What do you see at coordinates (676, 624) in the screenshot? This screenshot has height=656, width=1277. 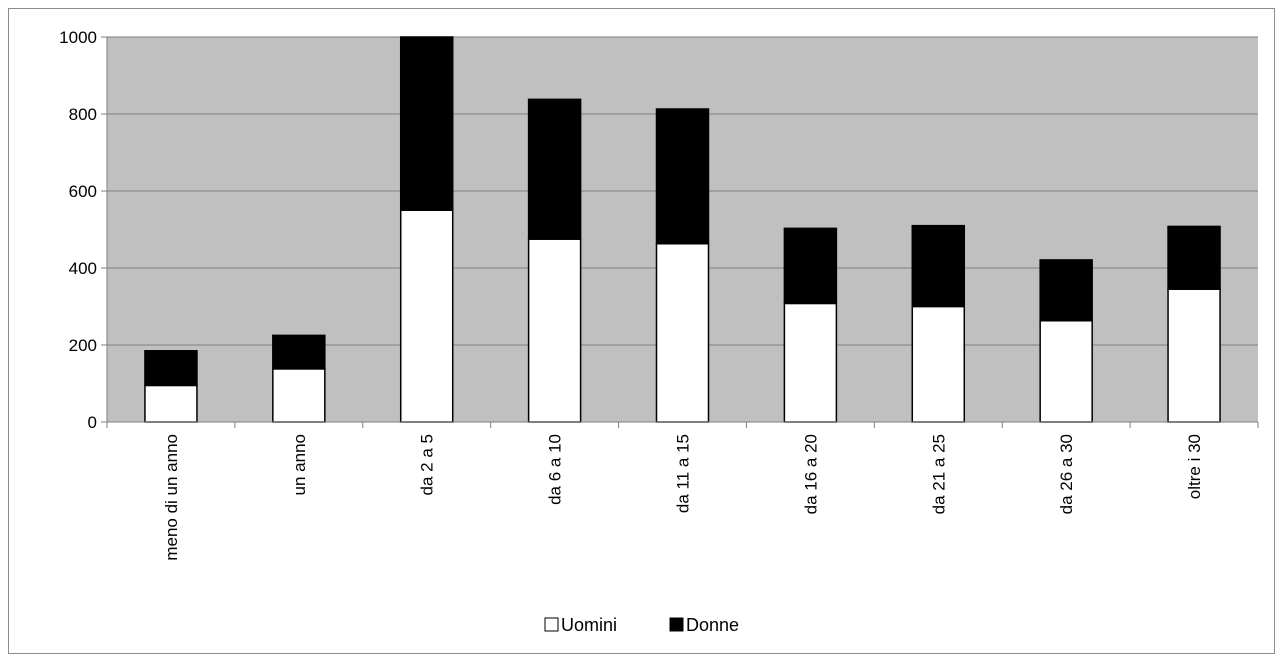 I see `legend-swatch-donne` at bounding box center [676, 624].